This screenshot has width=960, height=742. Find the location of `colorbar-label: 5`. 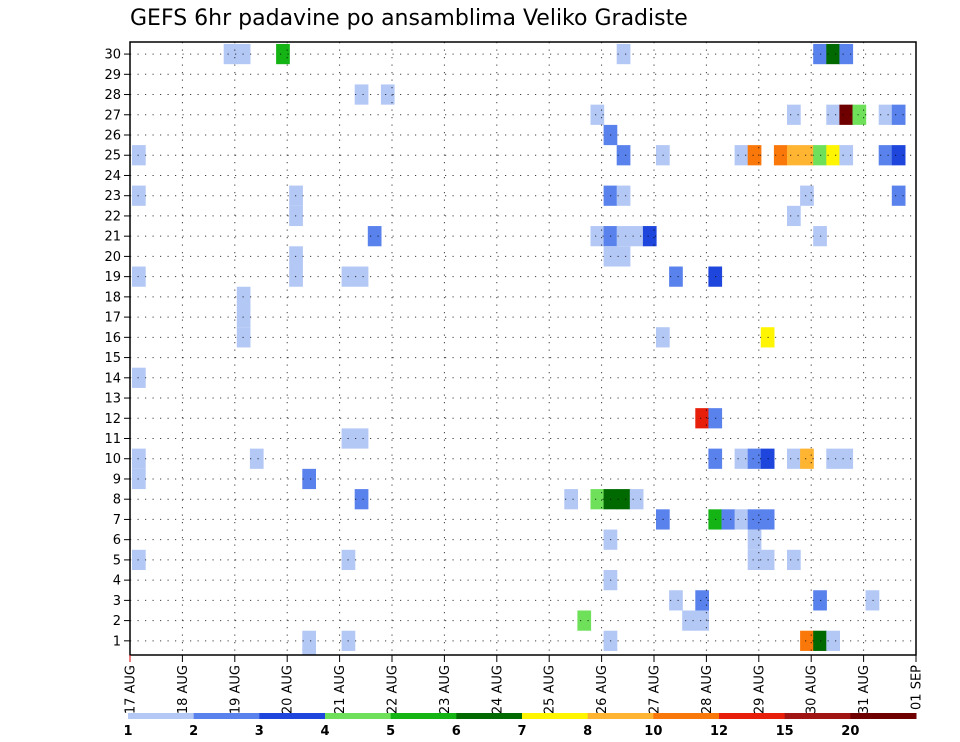

colorbar-label: 5 is located at coordinates (390, 731).